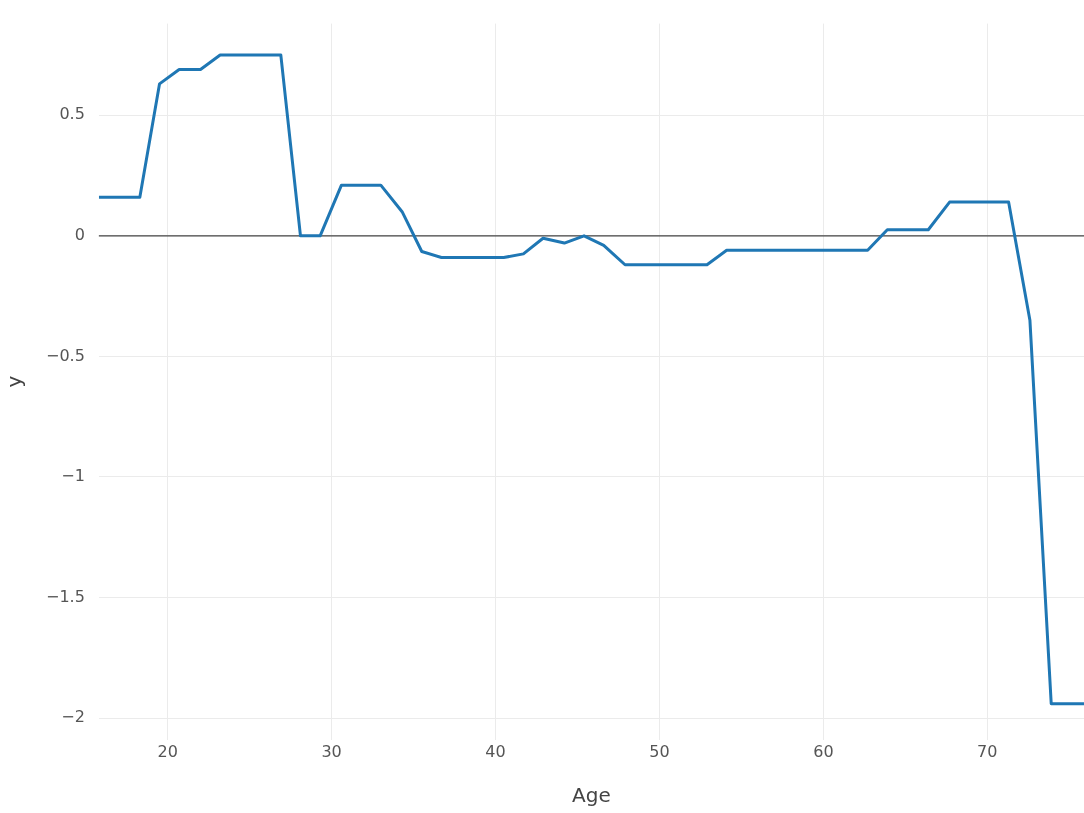 Image resolution: width=1084 pixels, height=813 pixels. I want to click on x-tick-label: 50, so click(659, 751).